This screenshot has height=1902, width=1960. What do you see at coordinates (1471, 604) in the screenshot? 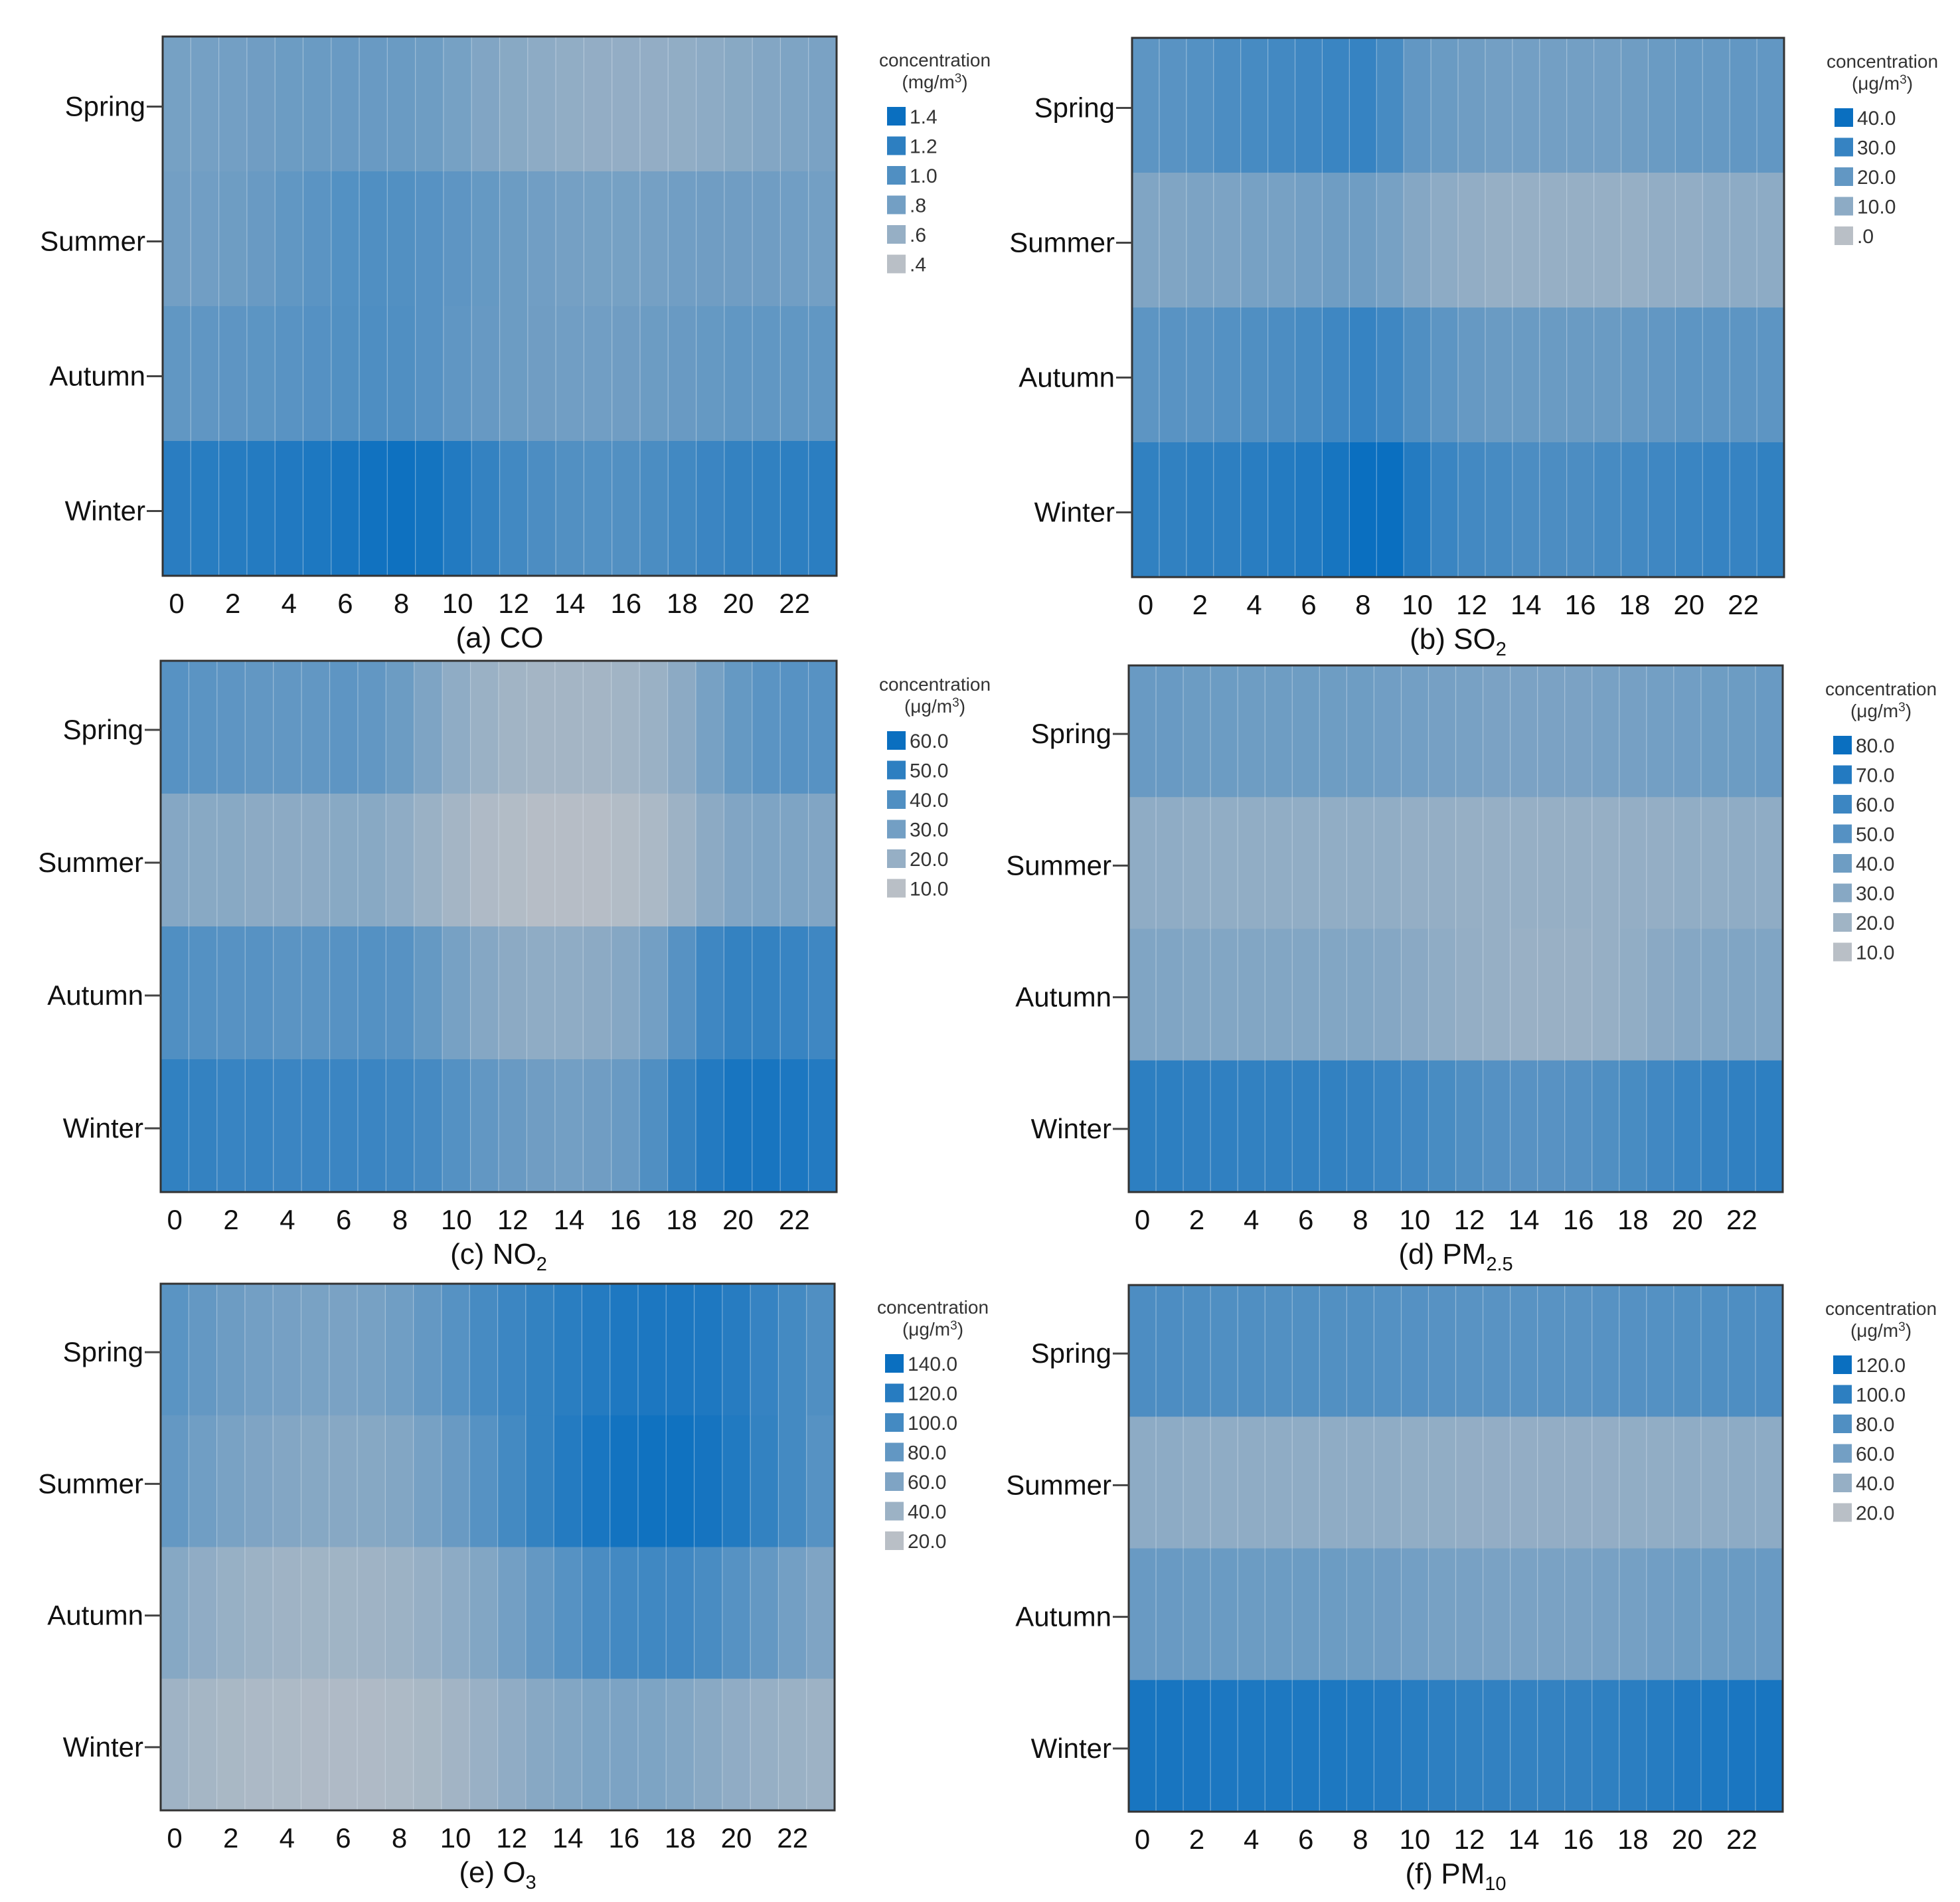
I see `x-tick-label: 12` at bounding box center [1471, 604].